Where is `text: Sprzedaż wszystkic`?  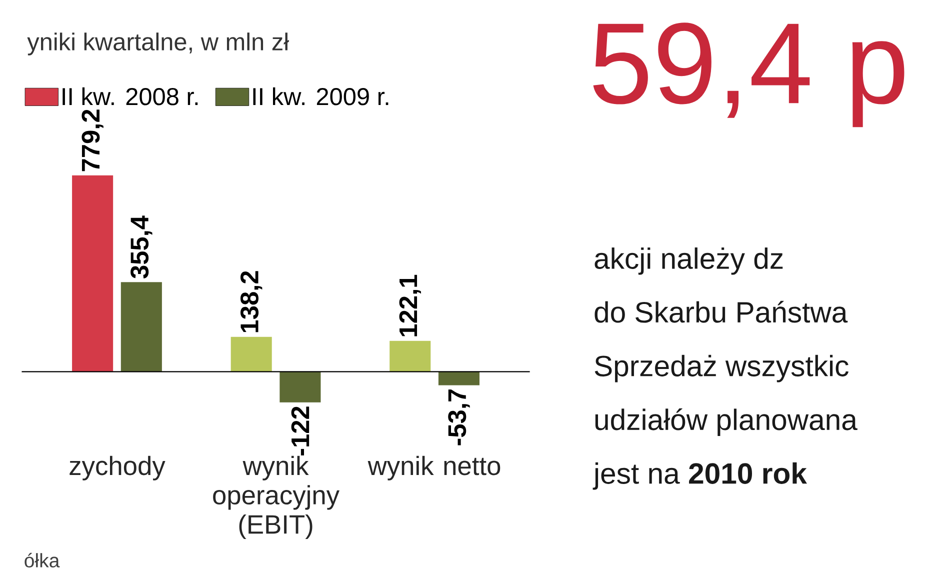
text: Sprzedaż wszystkic is located at coordinates (721, 368).